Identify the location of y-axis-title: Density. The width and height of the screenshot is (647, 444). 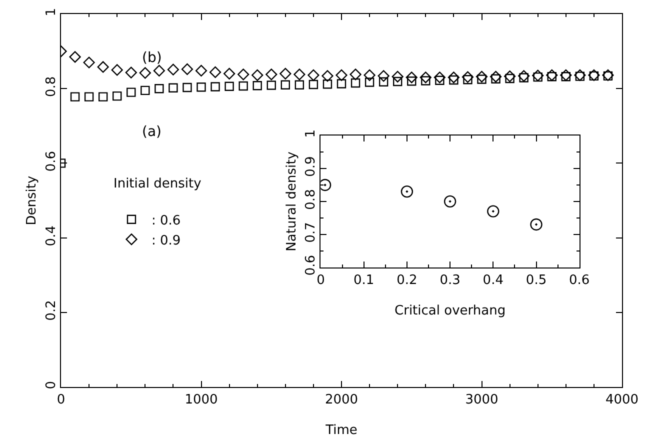
(32, 200).